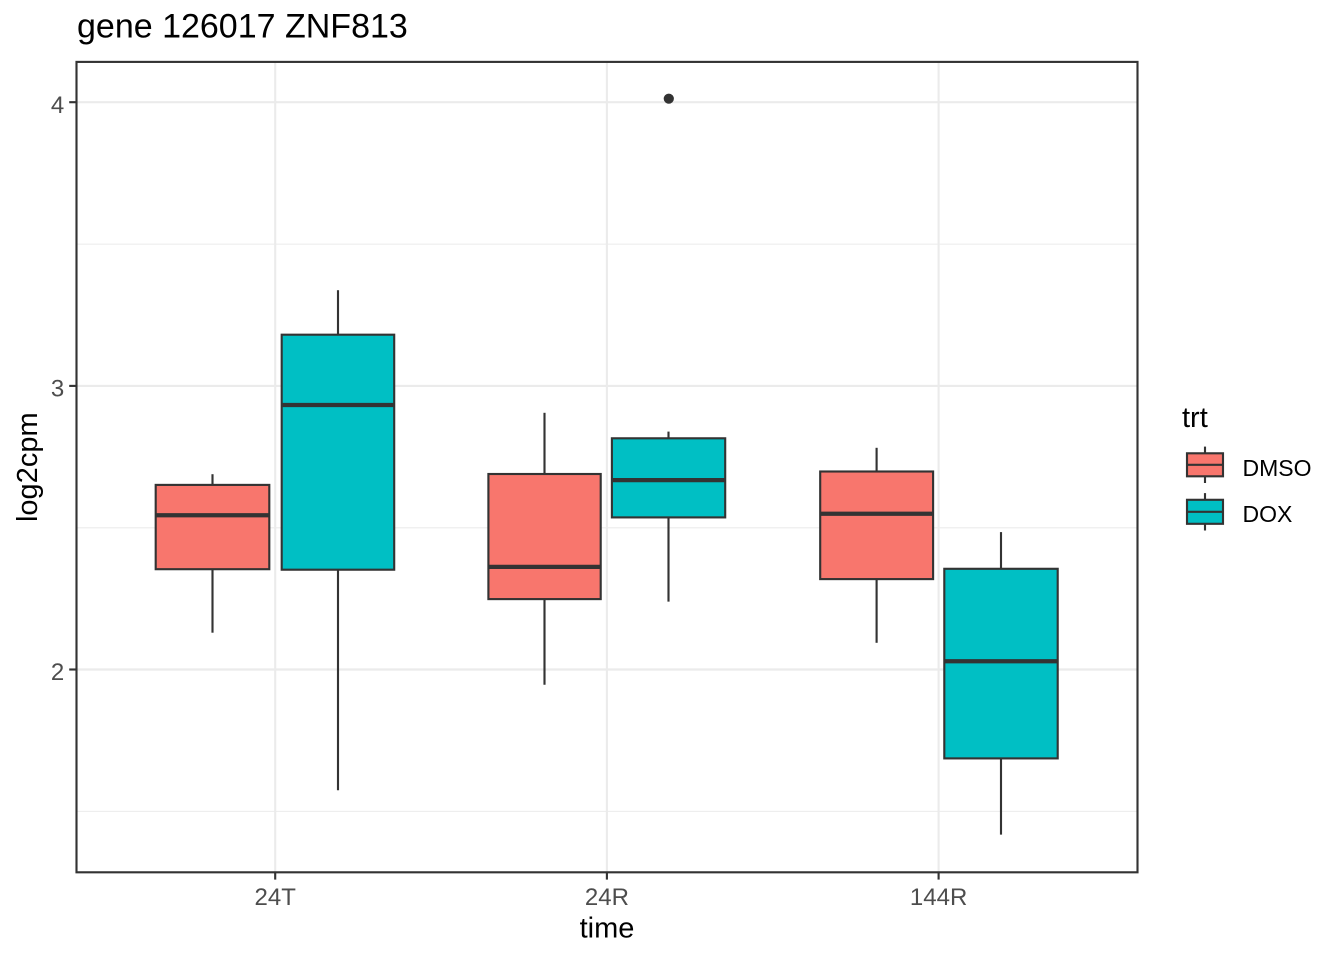  What do you see at coordinates (1268, 514) in the screenshot?
I see `svg-text: DOX` at bounding box center [1268, 514].